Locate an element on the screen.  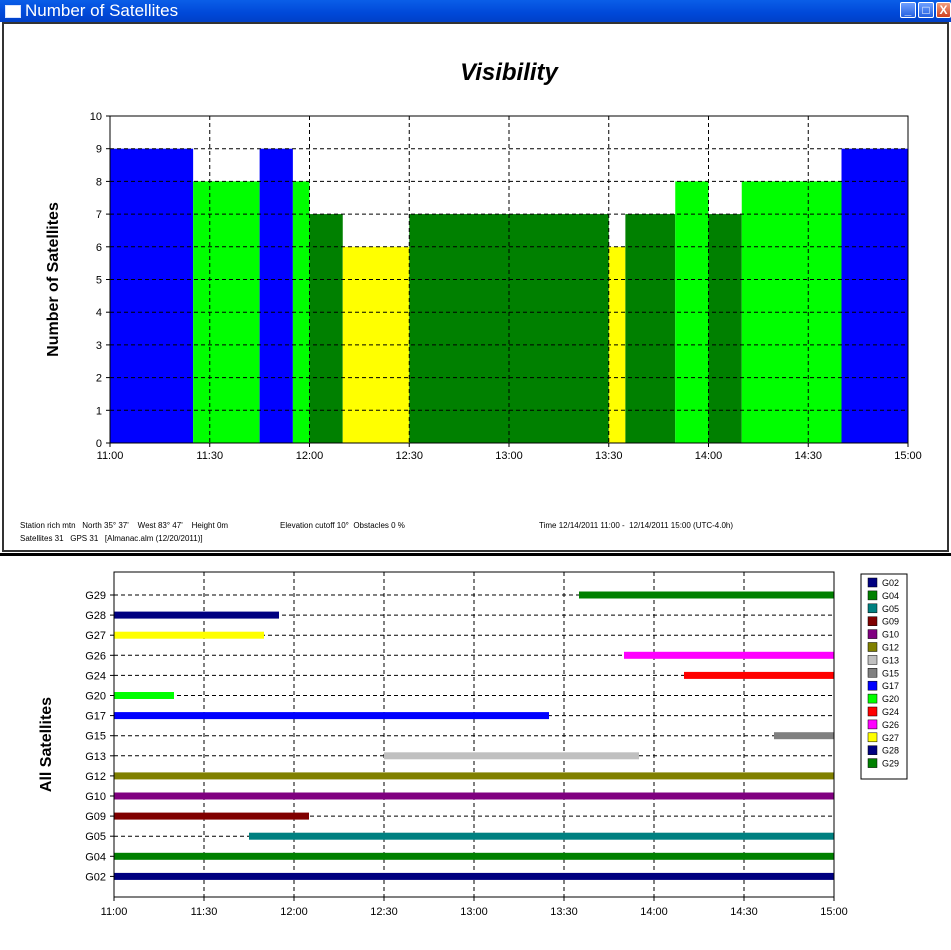
legend-label: G28 is located at coordinates (890, 751).